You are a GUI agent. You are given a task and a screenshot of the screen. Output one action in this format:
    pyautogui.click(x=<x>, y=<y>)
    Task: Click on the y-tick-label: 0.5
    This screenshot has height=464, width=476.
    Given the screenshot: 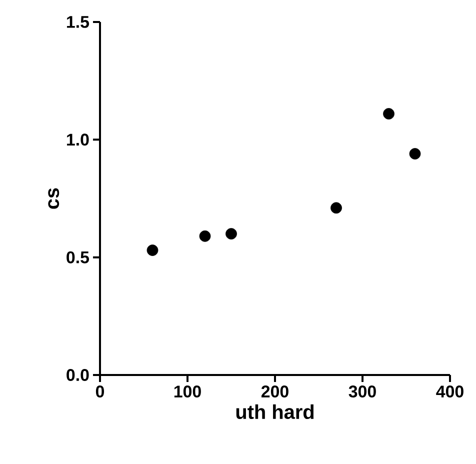 What is the action you would take?
    pyautogui.click(x=78, y=257)
    